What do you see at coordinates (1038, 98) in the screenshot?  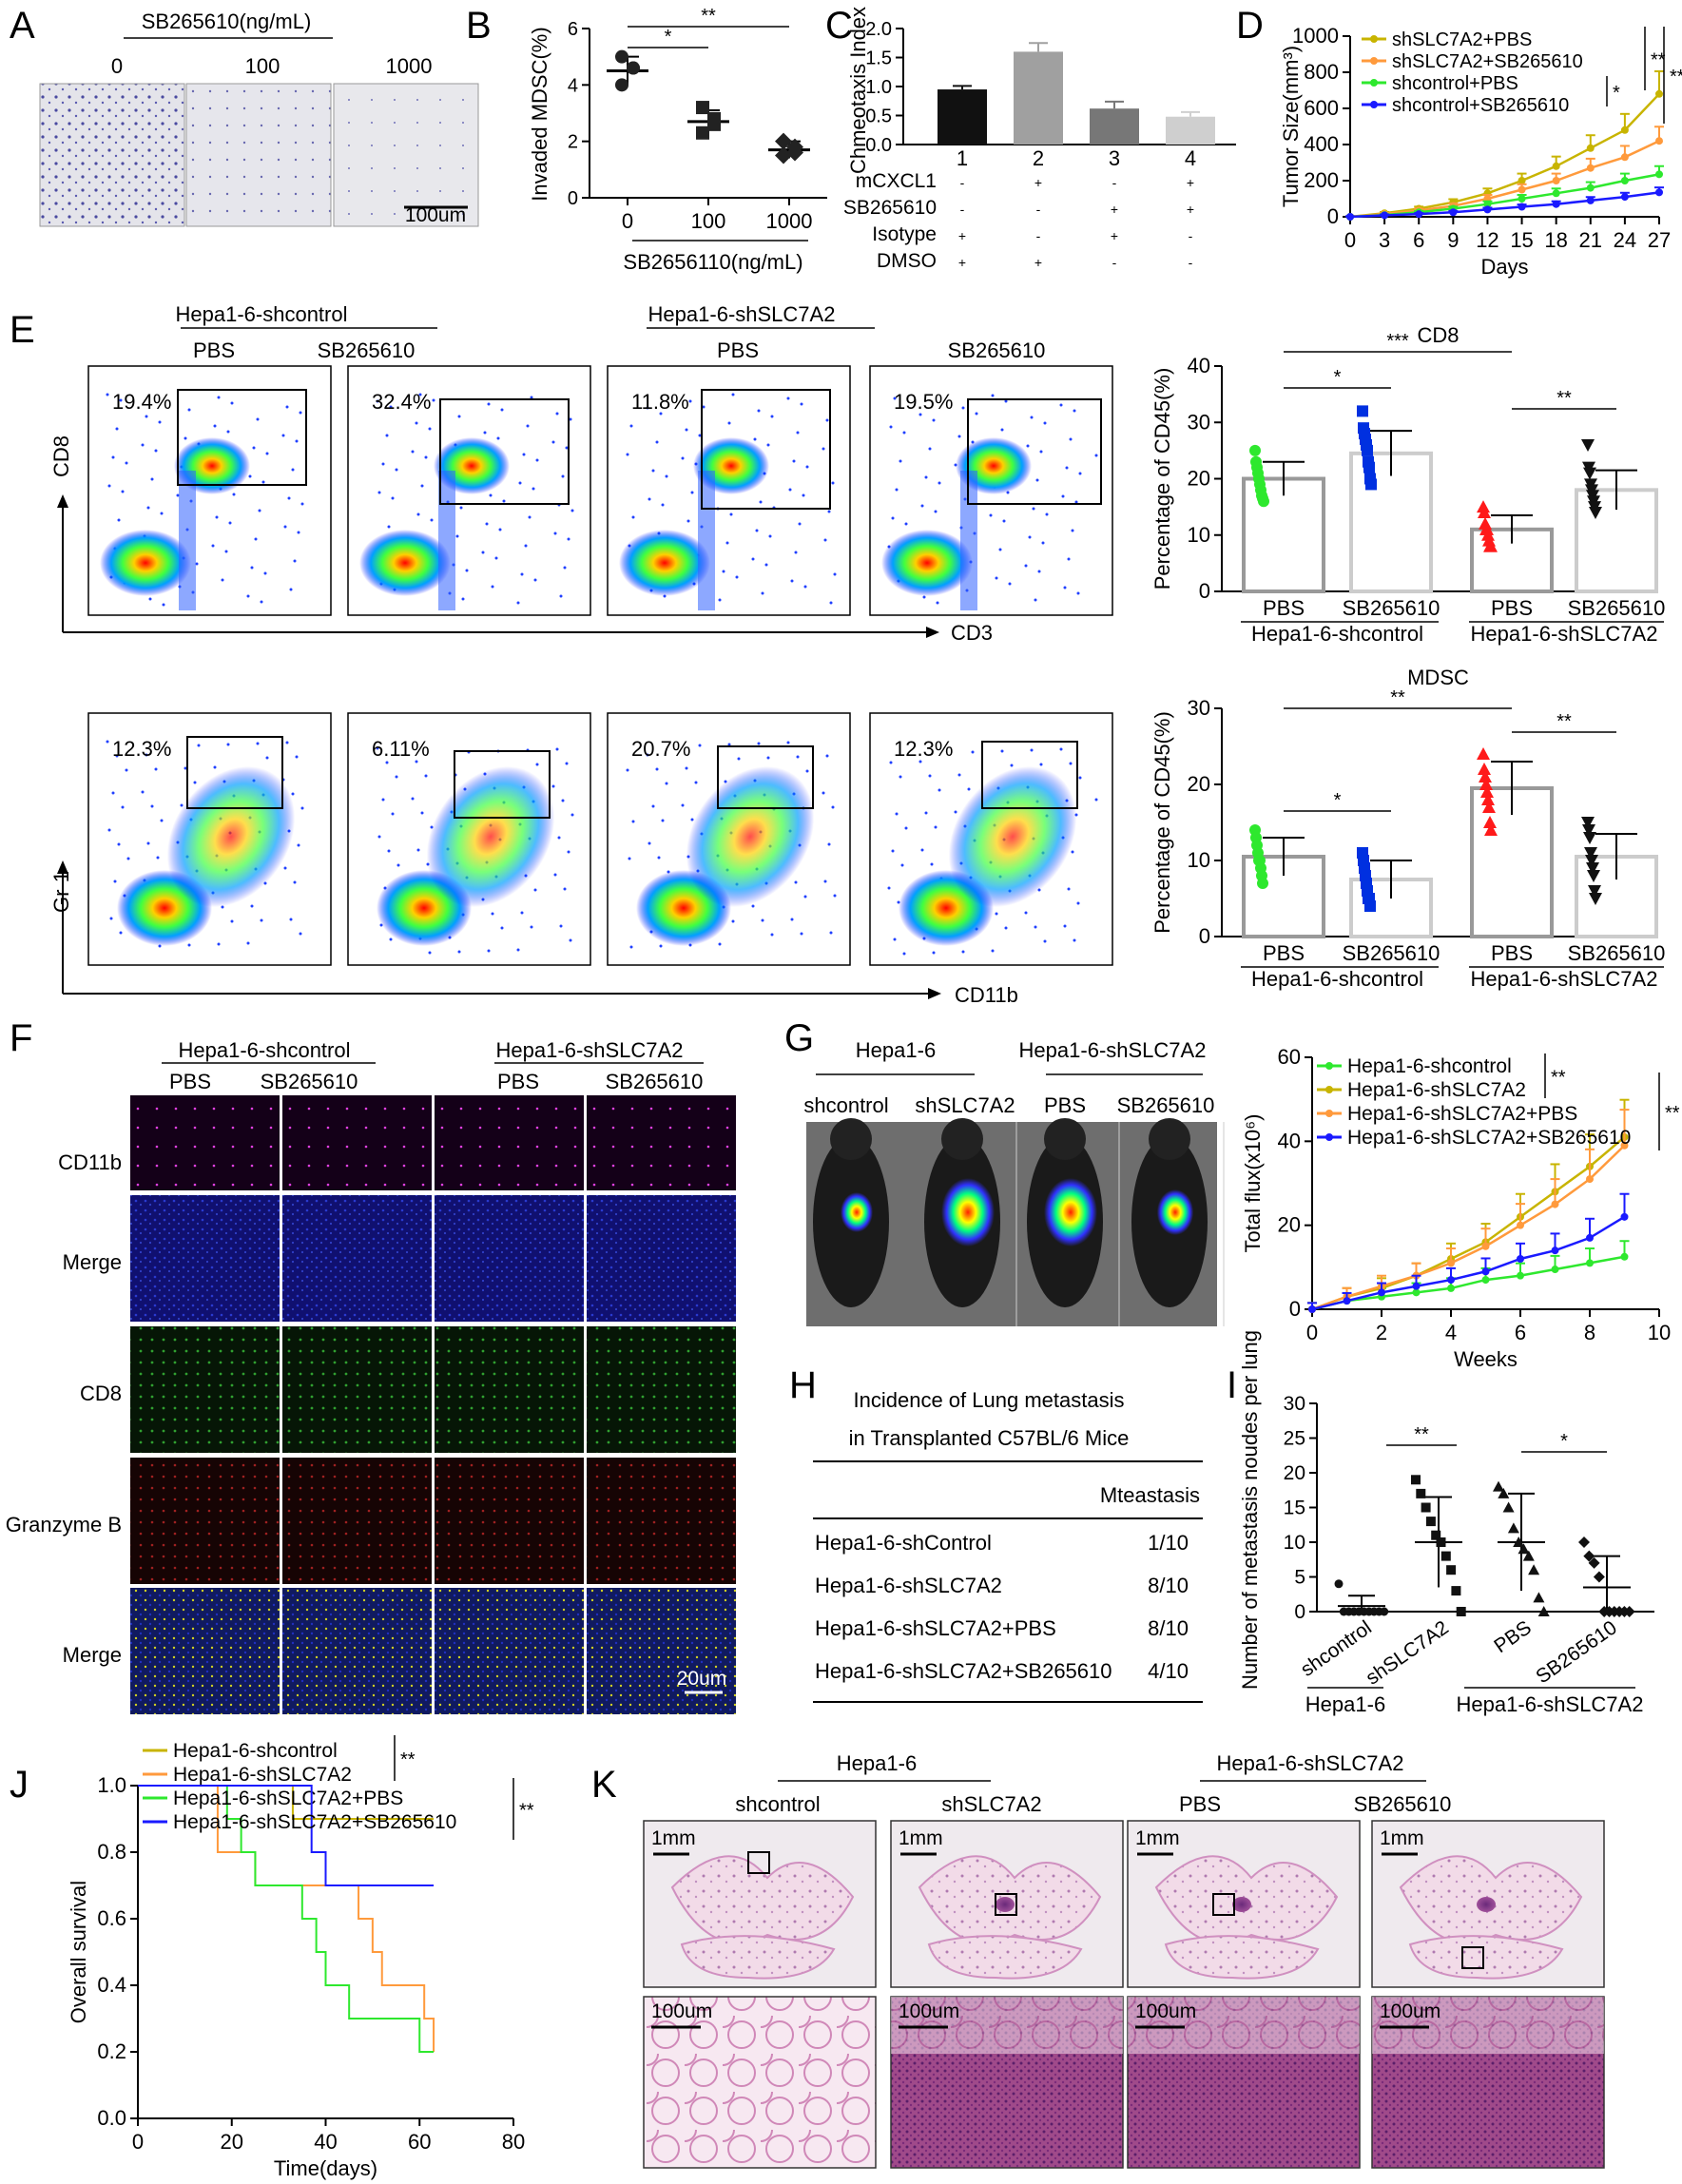 I see `bar` at bounding box center [1038, 98].